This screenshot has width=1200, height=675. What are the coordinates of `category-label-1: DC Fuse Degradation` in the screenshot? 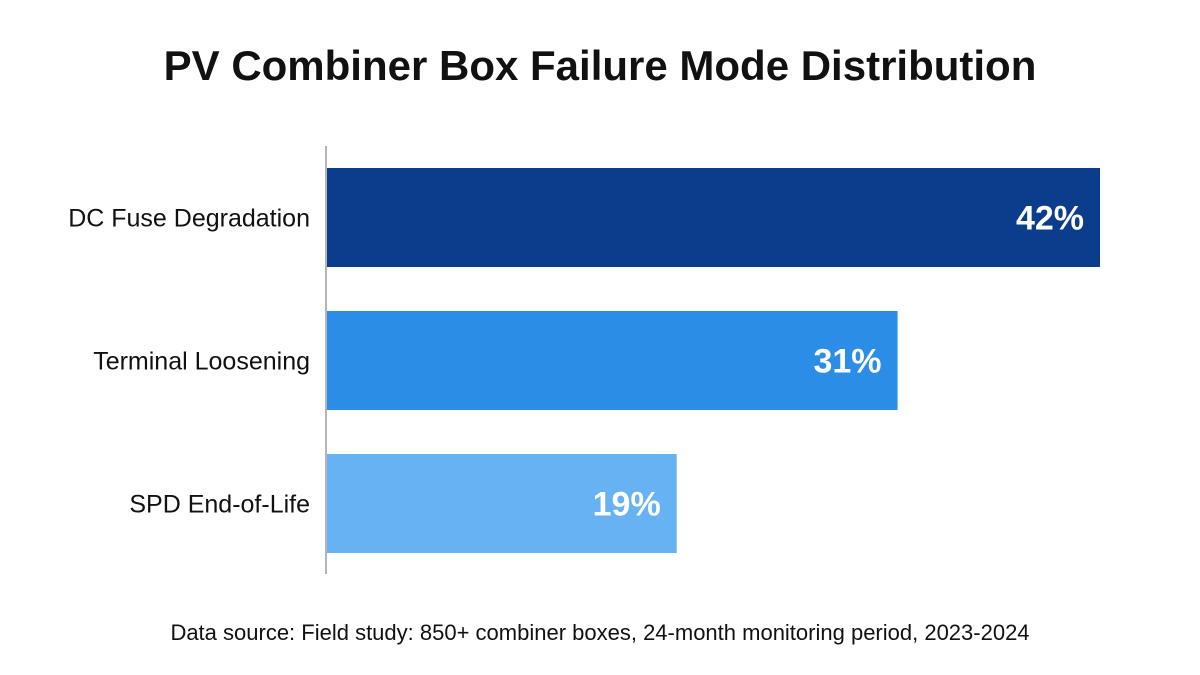 It's located at (189, 219).